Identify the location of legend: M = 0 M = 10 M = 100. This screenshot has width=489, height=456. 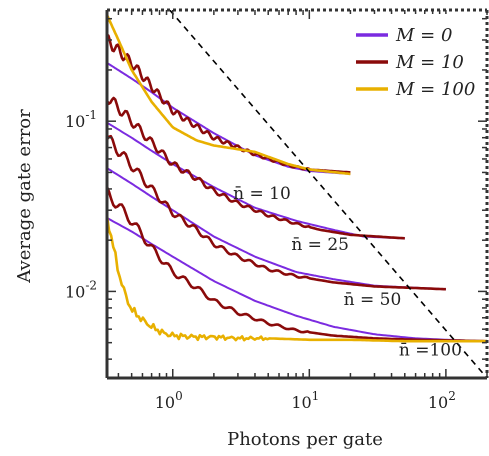
(414, 59).